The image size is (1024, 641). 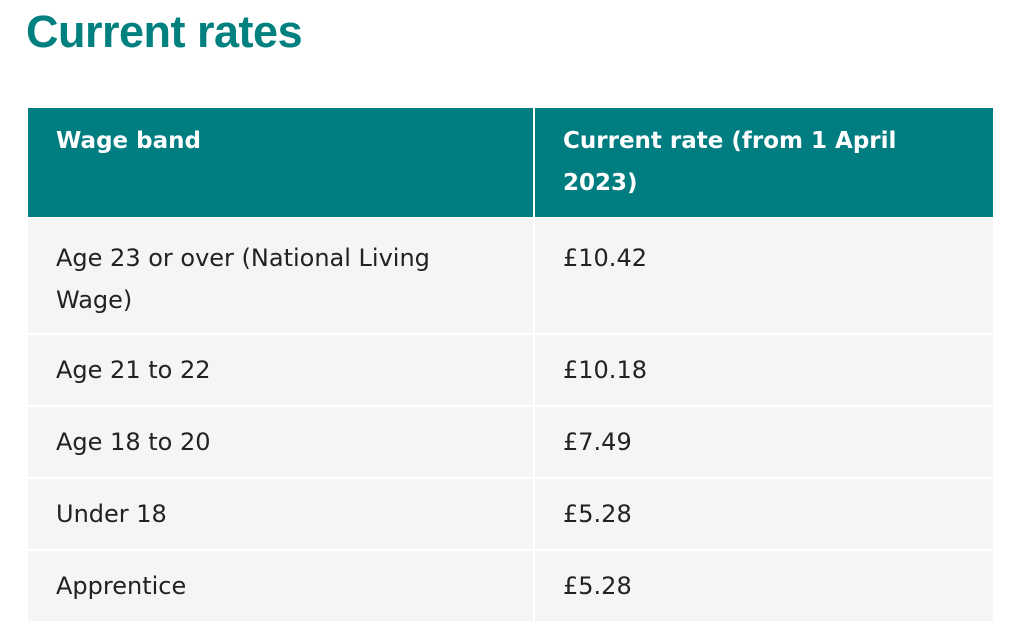 What do you see at coordinates (764, 276) in the screenshot?
I see `rate: £10.42` at bounding box center [764, 276].